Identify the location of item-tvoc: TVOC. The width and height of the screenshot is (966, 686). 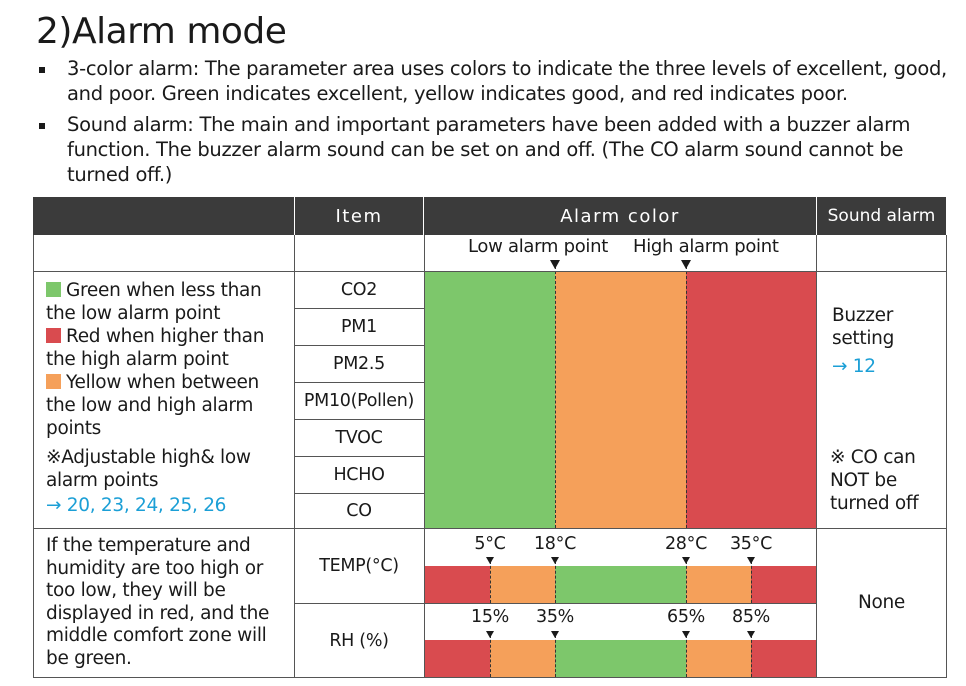
(359, 438).